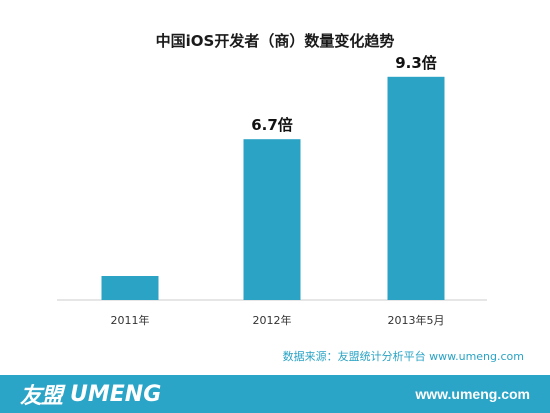  What do you see at coordinates (416, 63) in the screenshot?
I see `data-label-2: 9.3倍` at bounding box center [416, 63].